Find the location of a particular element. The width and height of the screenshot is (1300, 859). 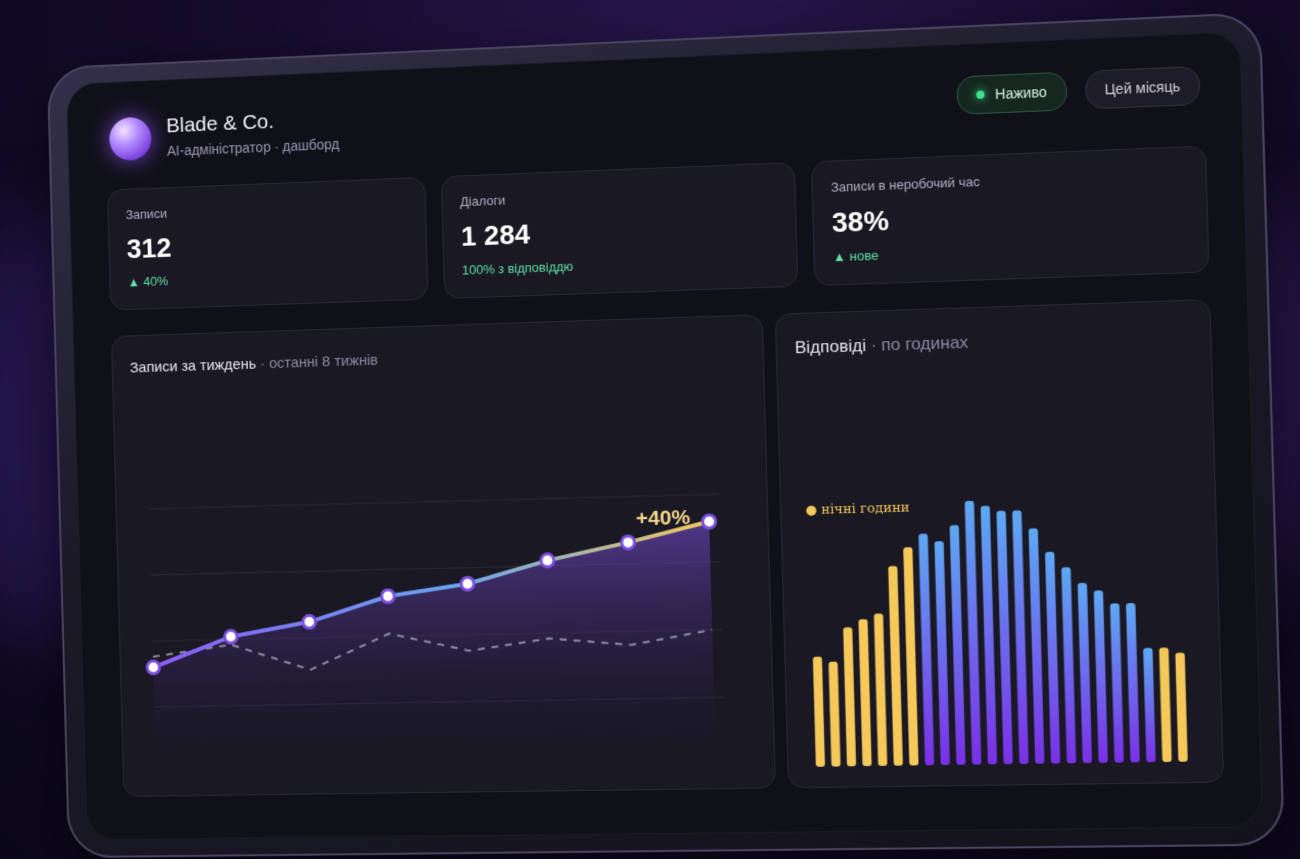

period-selector: Цей місяць is located at coordinates (1142, 88).